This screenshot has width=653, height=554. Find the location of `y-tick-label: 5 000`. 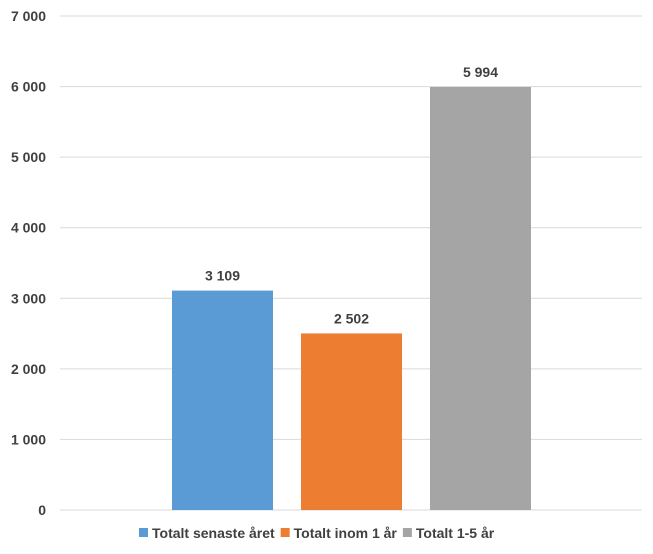

y-tick-label: 5 000 is located at coordinates (28, 157).